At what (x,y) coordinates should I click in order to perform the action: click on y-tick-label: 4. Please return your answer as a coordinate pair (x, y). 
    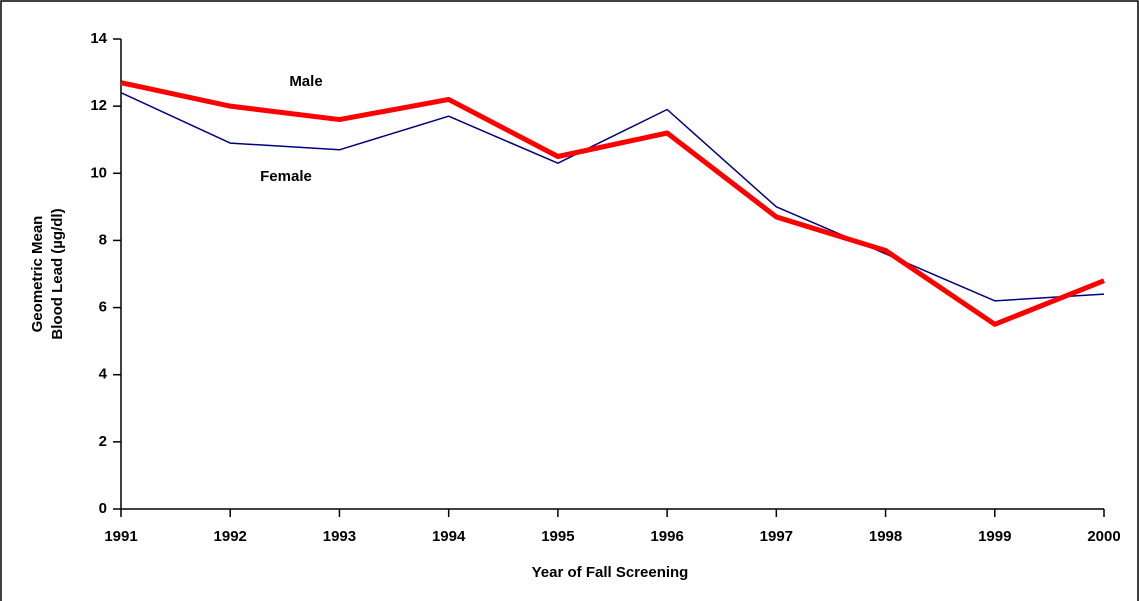
    Looking at the image, I should click on (103, 374).